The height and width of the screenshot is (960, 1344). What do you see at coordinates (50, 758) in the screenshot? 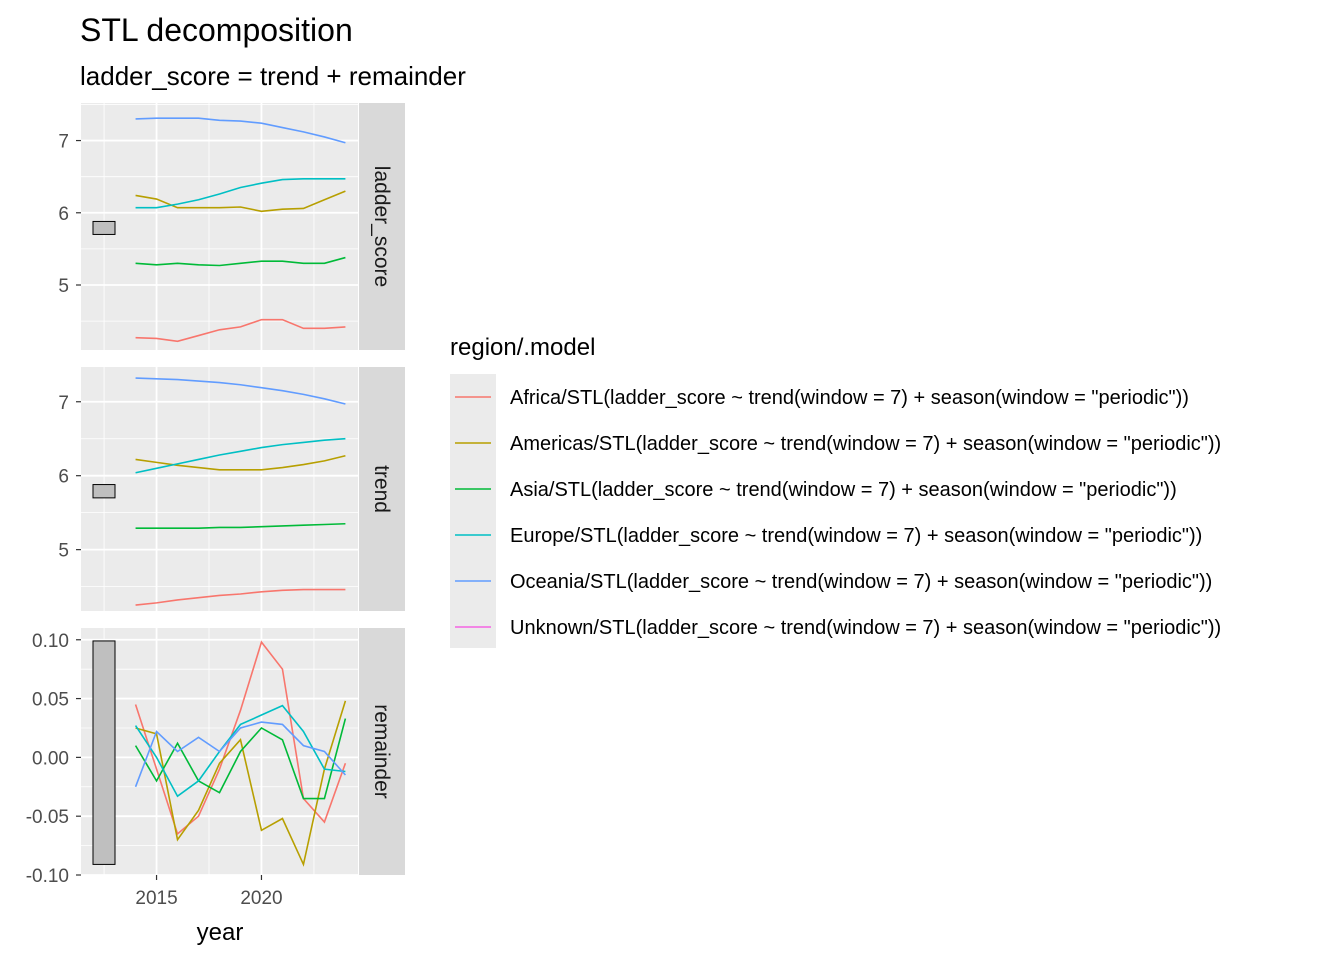
I see `y-tick-label: 0.00` at bounding box center [50, 758].